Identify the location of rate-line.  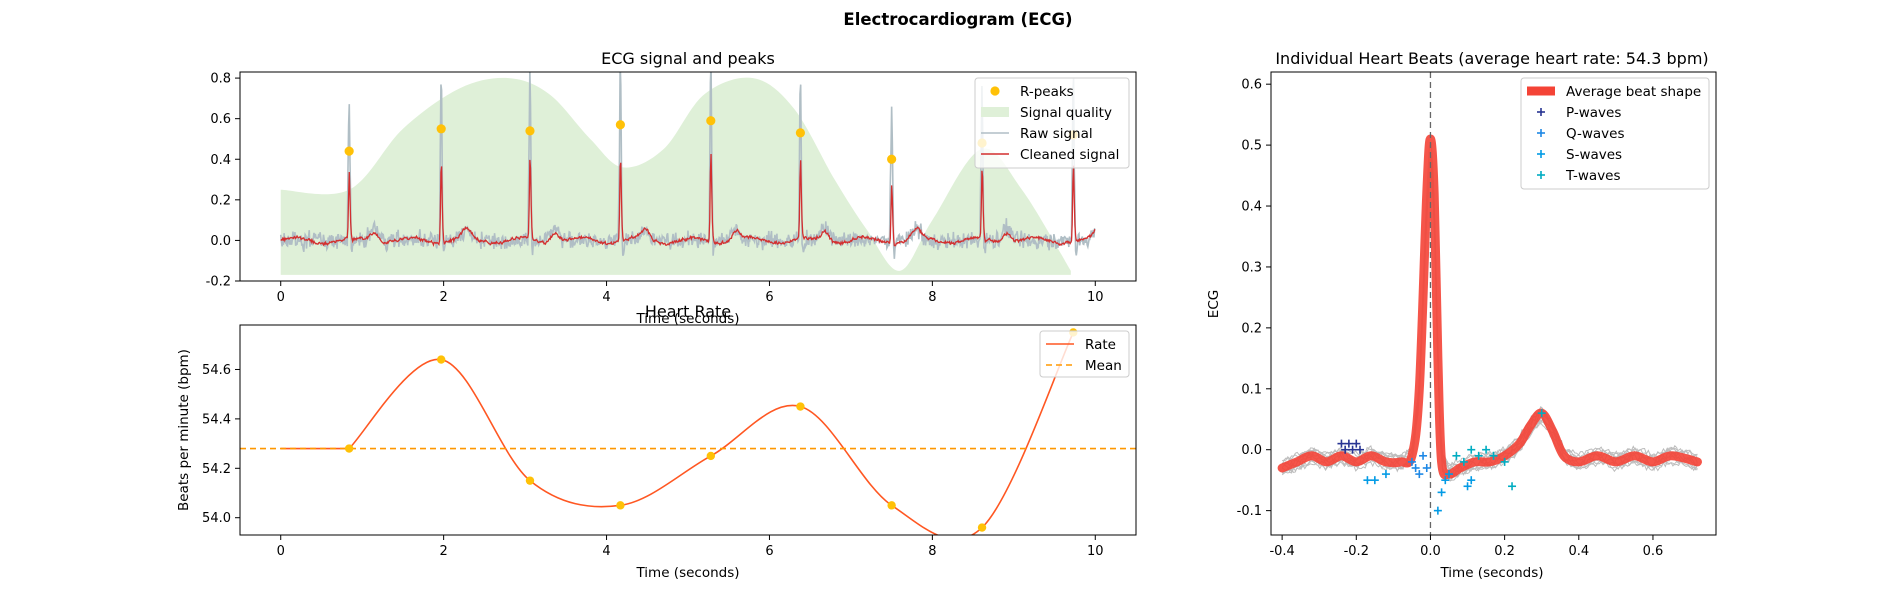
(677, 433).